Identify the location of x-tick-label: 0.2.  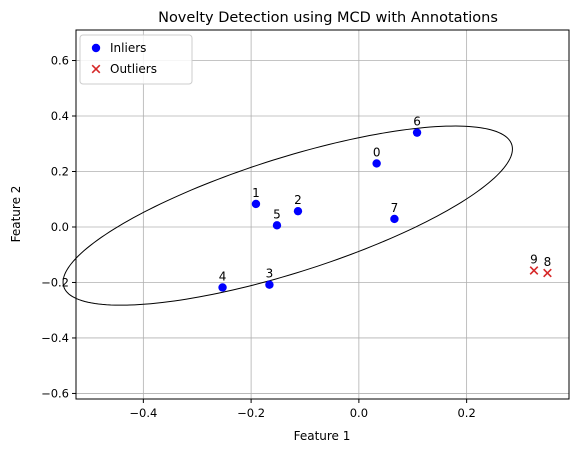
(466, 413).